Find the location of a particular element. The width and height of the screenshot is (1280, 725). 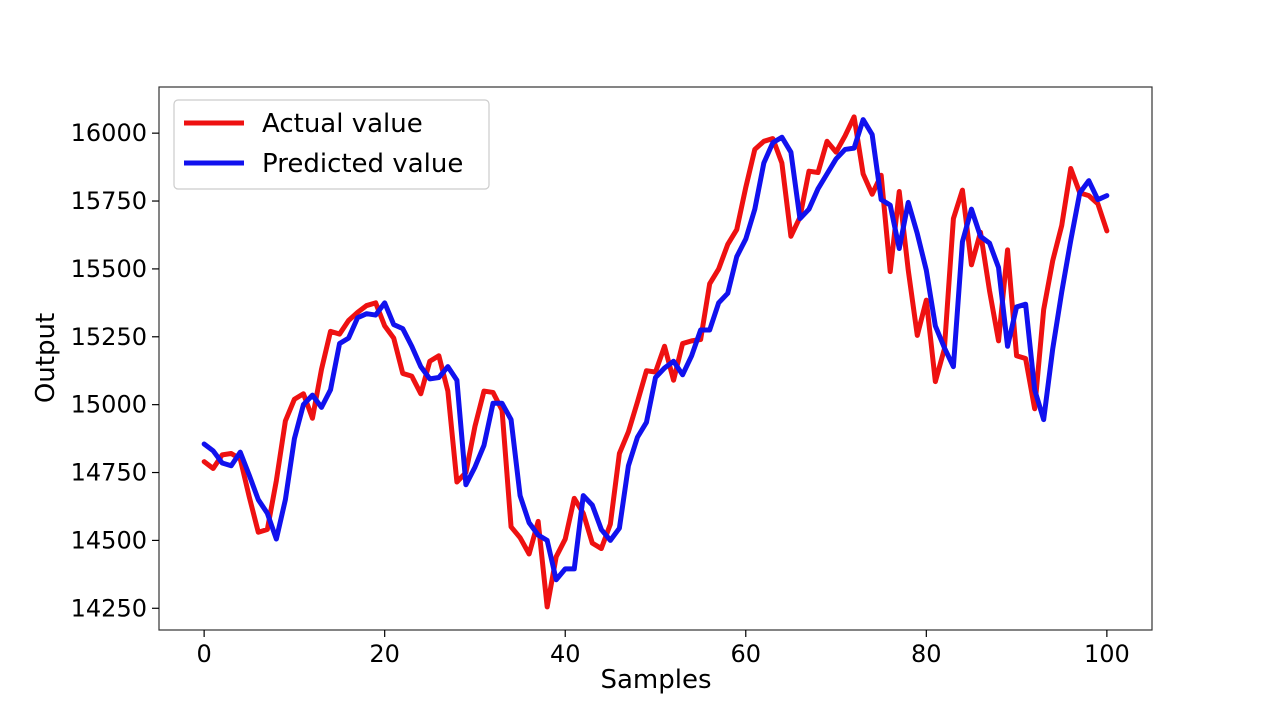

y-tick-label: 14250 is located at coordinates (109, 608).